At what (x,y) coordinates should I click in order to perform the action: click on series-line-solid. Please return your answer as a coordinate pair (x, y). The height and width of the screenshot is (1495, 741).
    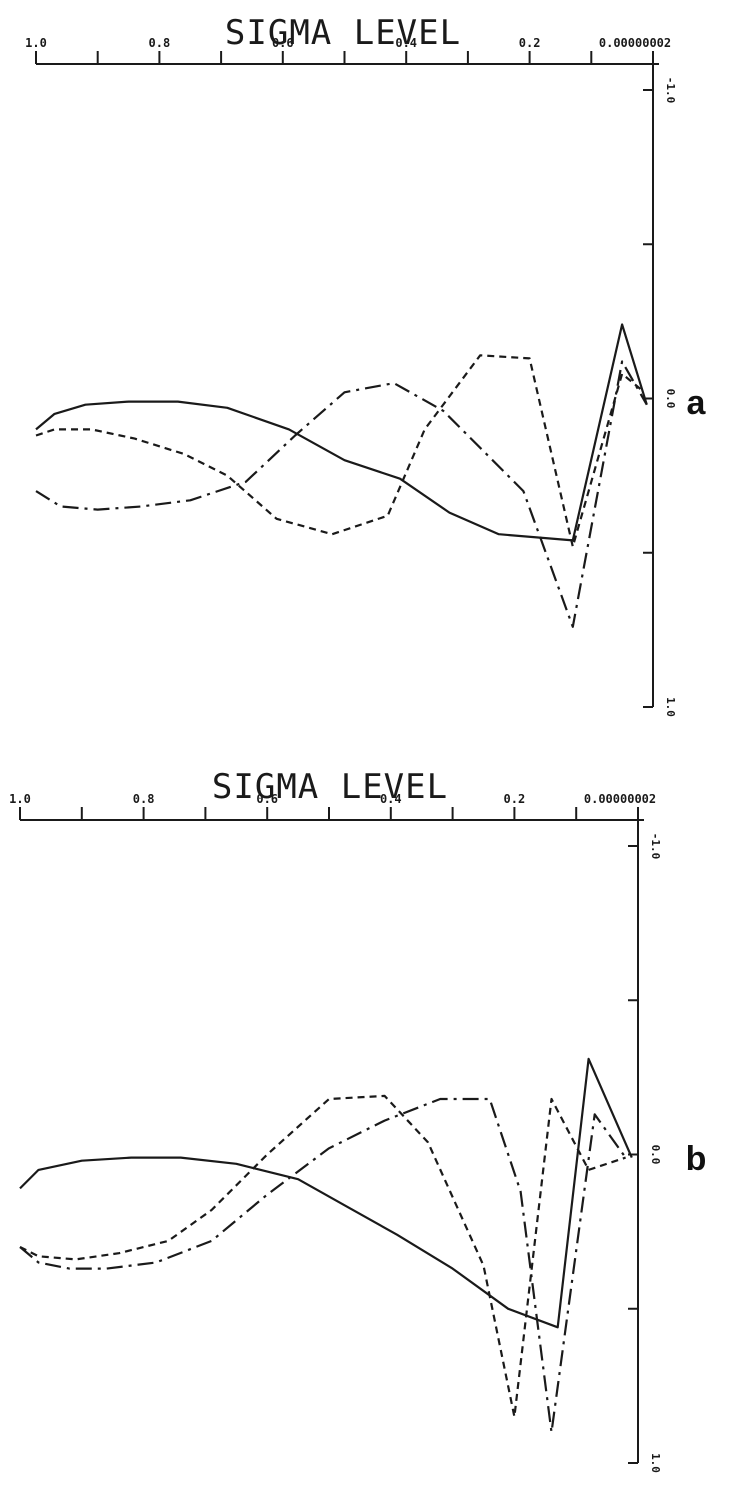
    Looking at the image, I should click on (341, 432).